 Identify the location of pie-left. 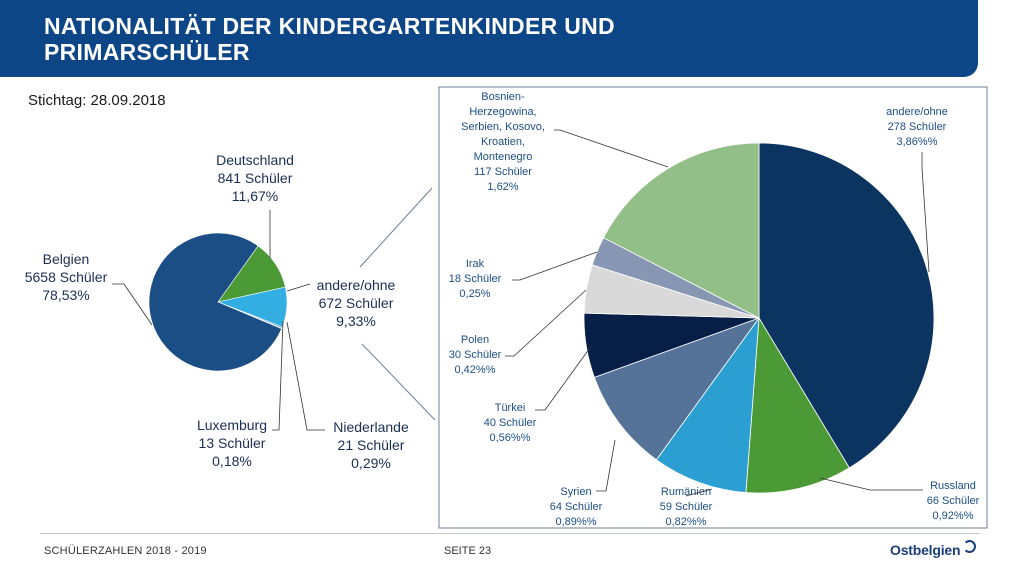
(218, 302).